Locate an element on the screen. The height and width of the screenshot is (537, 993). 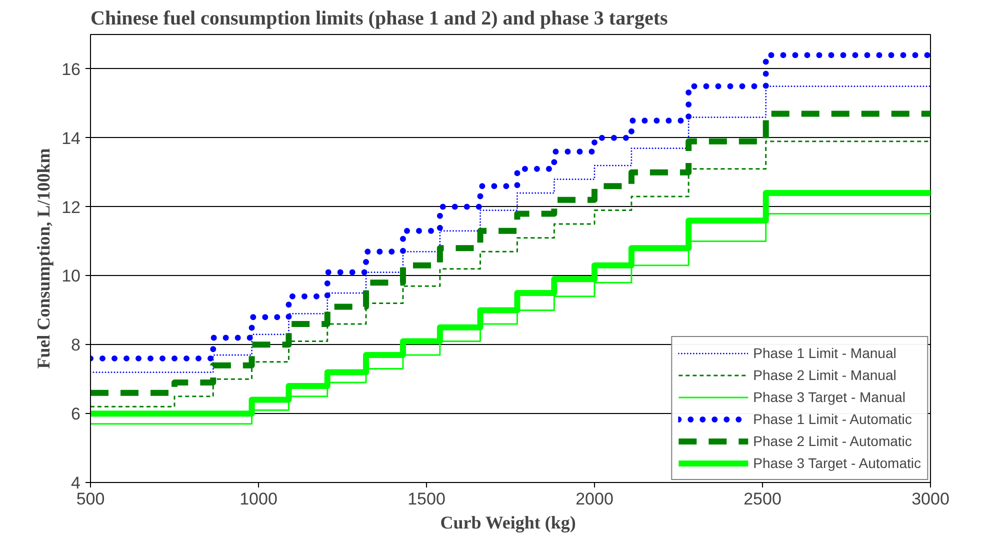
x-axis-title: Curb Weight (kg) is located at coordinates (508, 522).